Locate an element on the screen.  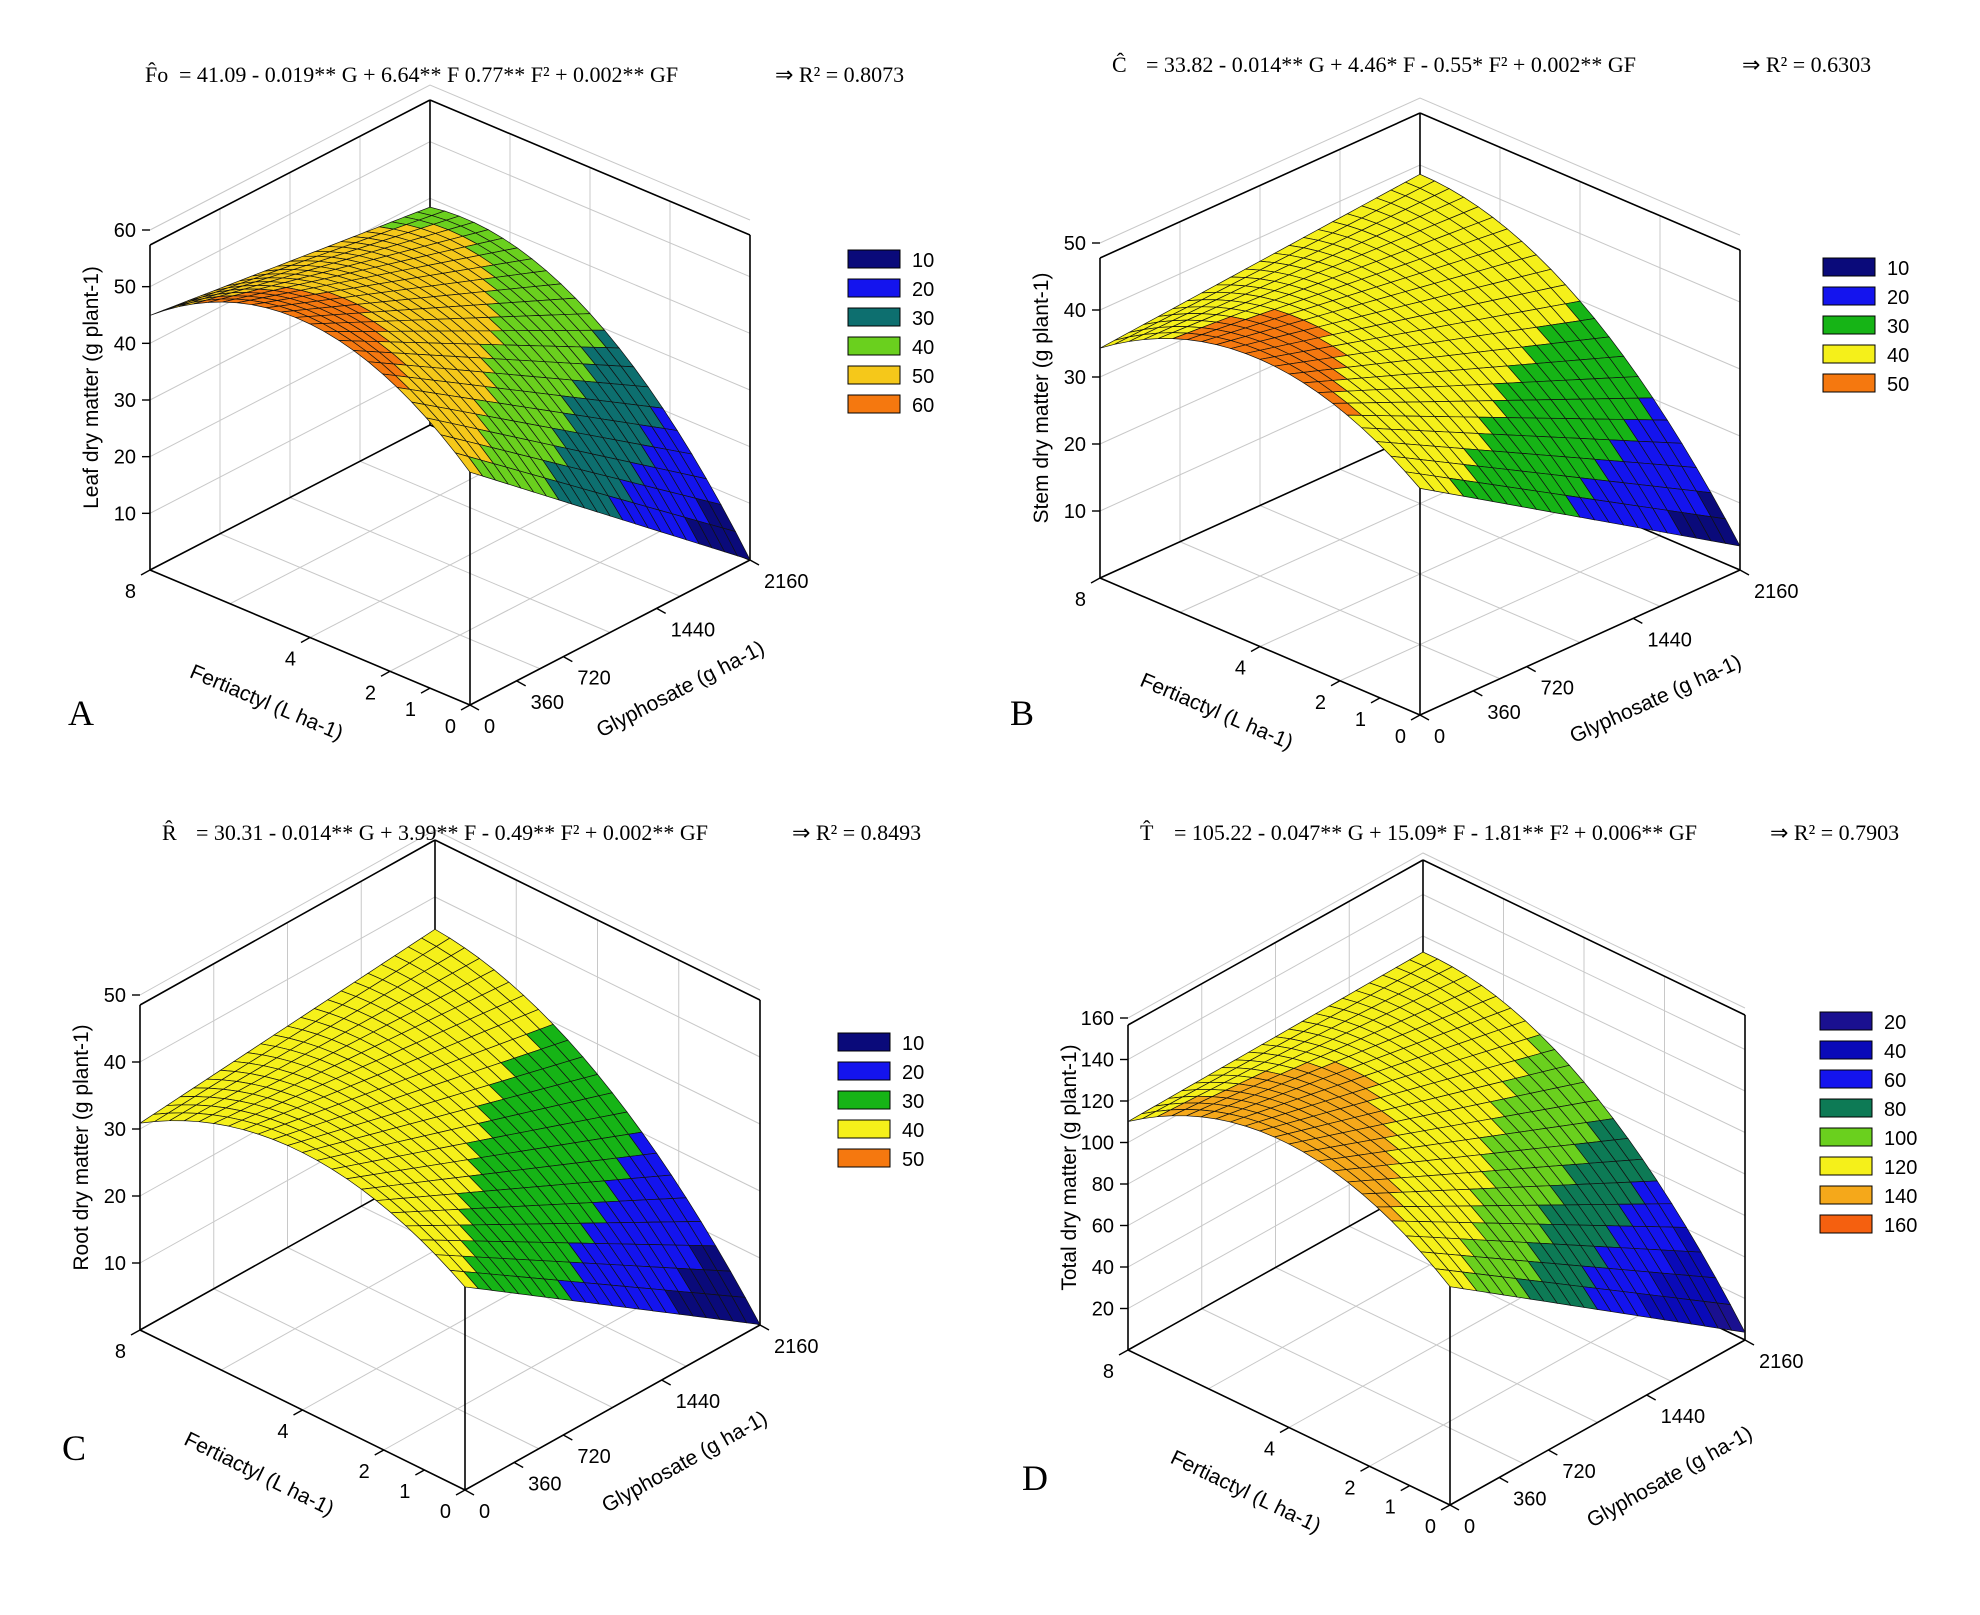
fertiactyl-axis-label: Fertiactyl (L ha-1) is located at coordinates (1217, 712).